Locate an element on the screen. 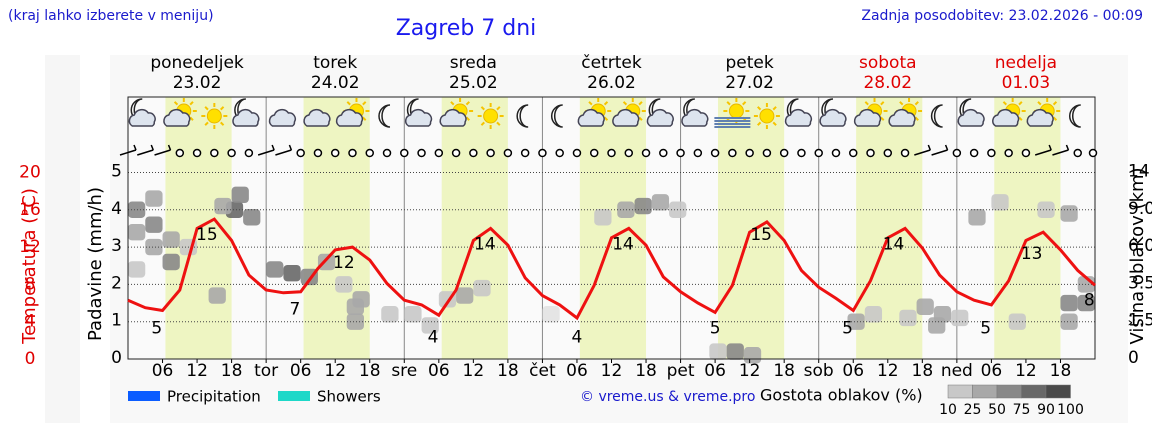 The image size is (1152, 443). chart-title: Zagreb 7 dni is located at coordinates (466, 28).